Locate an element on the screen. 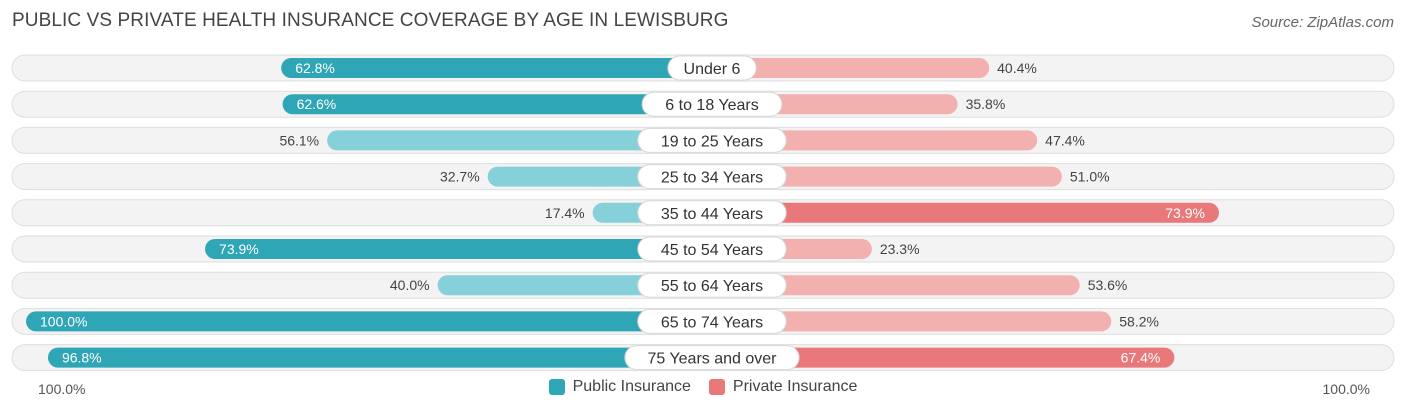  public-value-label: 62.6% is located at coordinates (317, 104).